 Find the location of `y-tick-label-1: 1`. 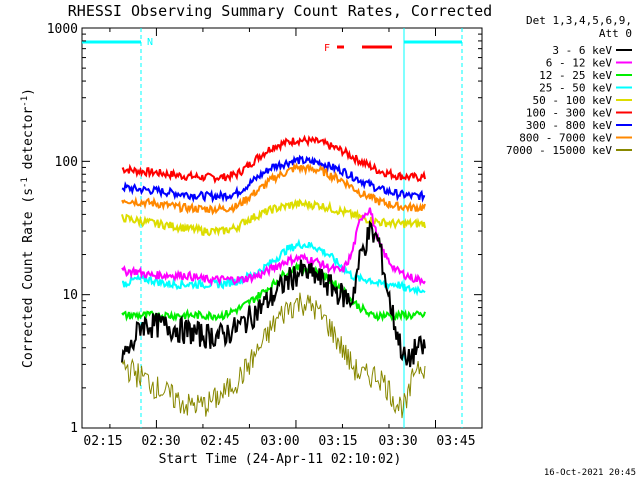

y-tick-label-1: 1 is located at coordinates (74, 428).